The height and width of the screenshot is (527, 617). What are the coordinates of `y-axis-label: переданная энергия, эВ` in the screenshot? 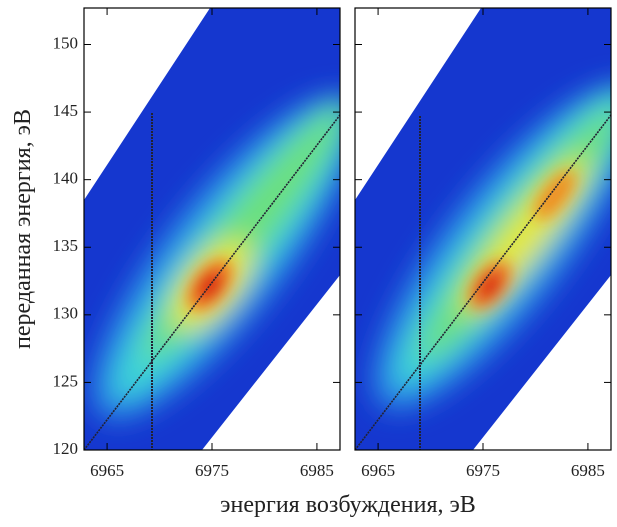 It's located at (23, 229).